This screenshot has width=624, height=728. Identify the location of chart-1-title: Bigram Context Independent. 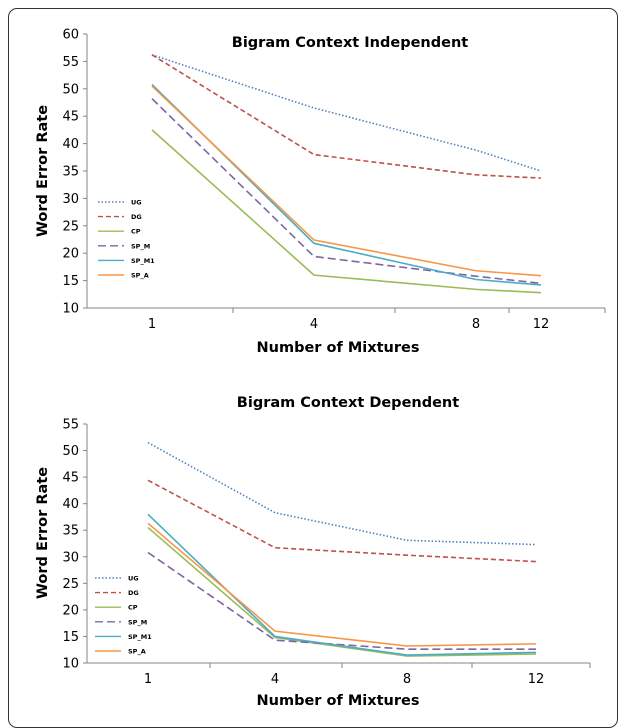
(350, 43).